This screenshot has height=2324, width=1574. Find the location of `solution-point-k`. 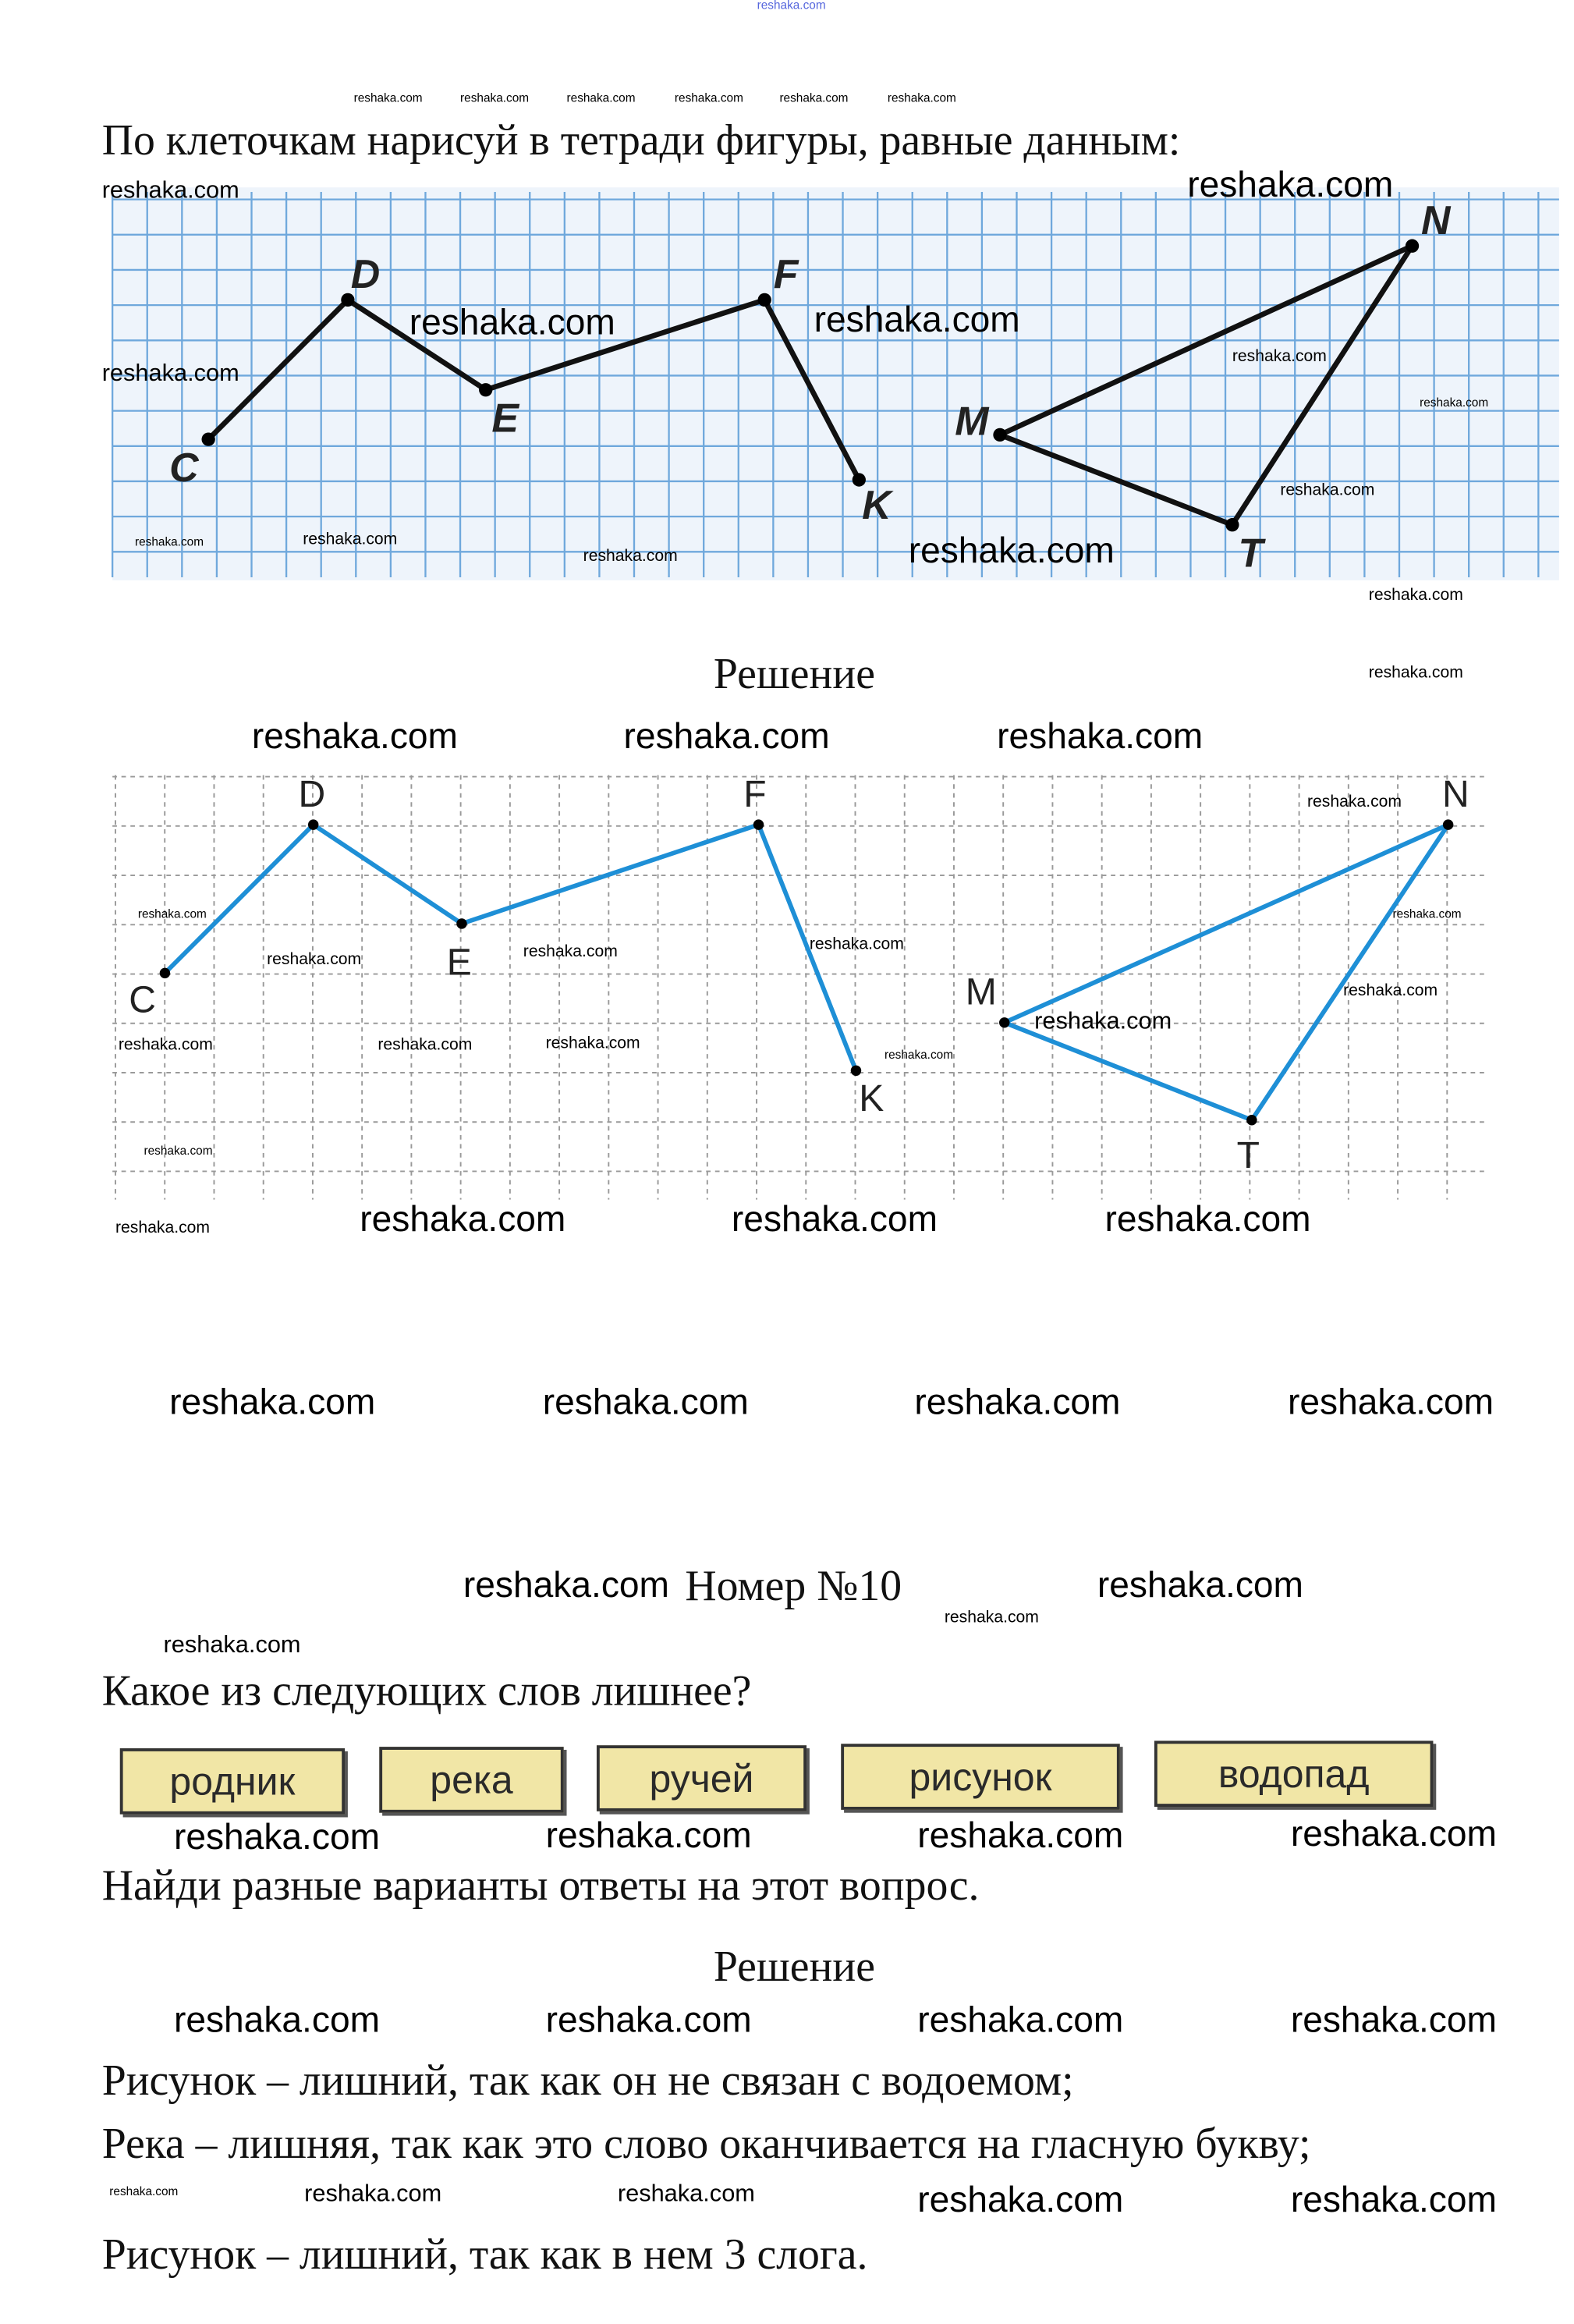

solution-point-k is located at coordinates (856, 1071).